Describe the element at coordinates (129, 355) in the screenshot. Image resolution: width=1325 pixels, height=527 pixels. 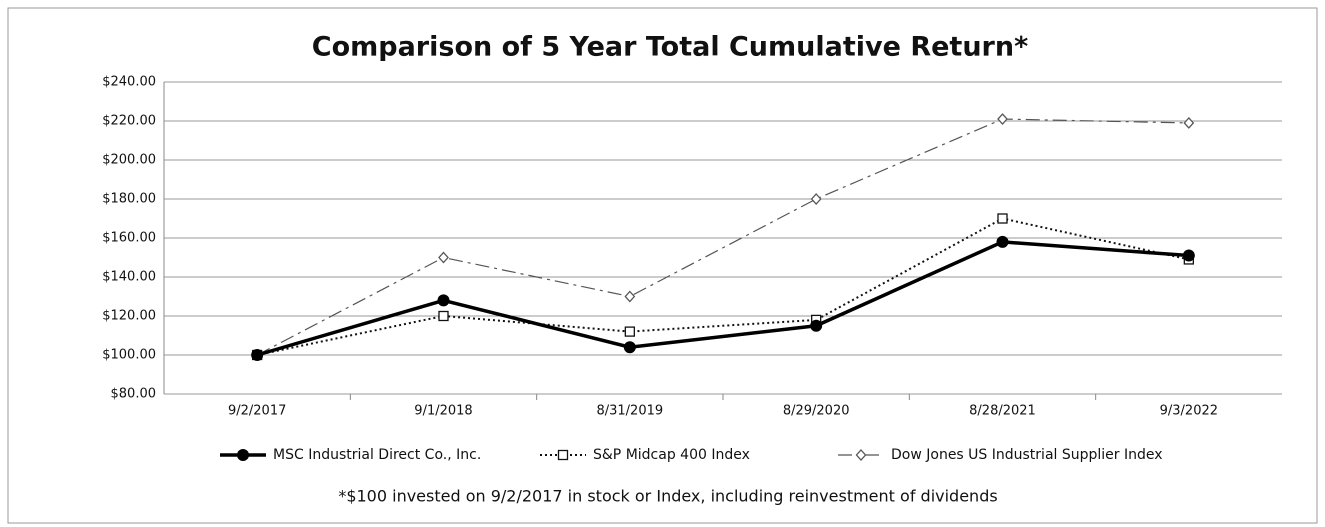
I see `y-tick-label: $100.00` at that location.